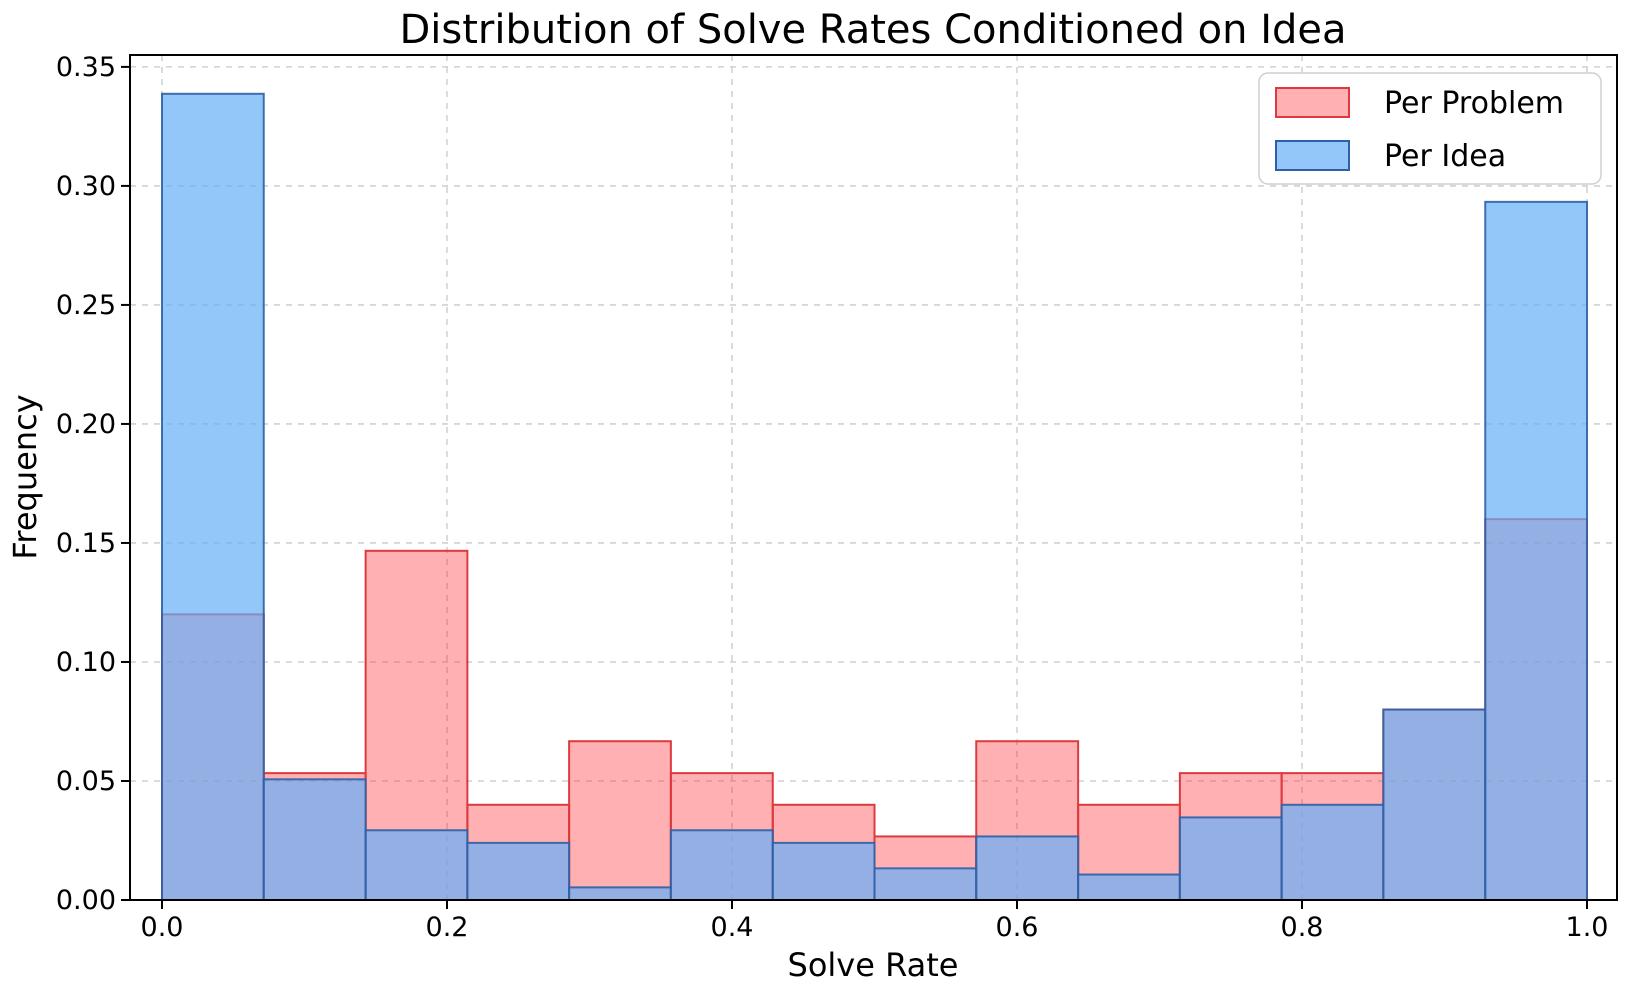 The image size is (1629, 1001). I want to click on x-tick-label: 0.6, so click(1017, 927).